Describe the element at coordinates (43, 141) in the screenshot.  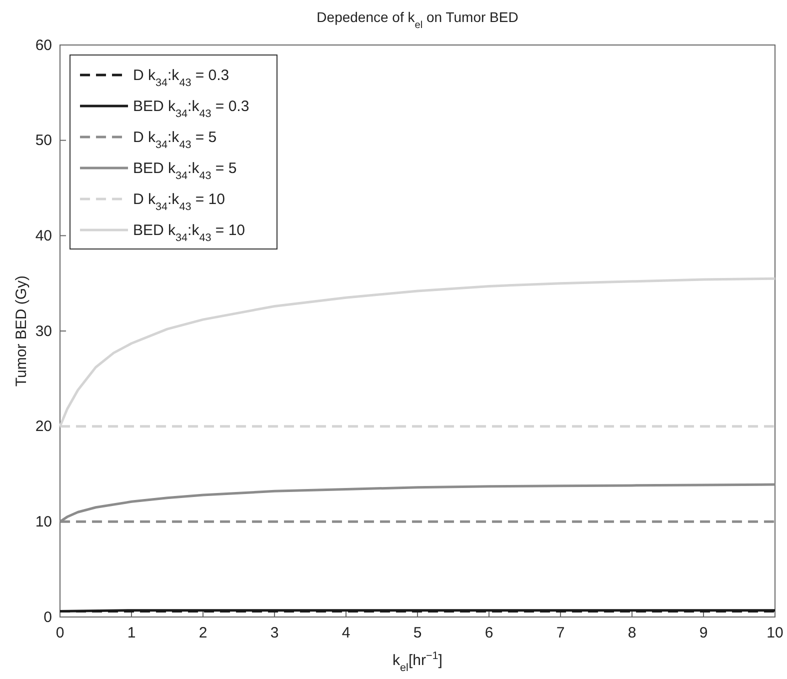
I see `y-tick-label: 50` at that location.